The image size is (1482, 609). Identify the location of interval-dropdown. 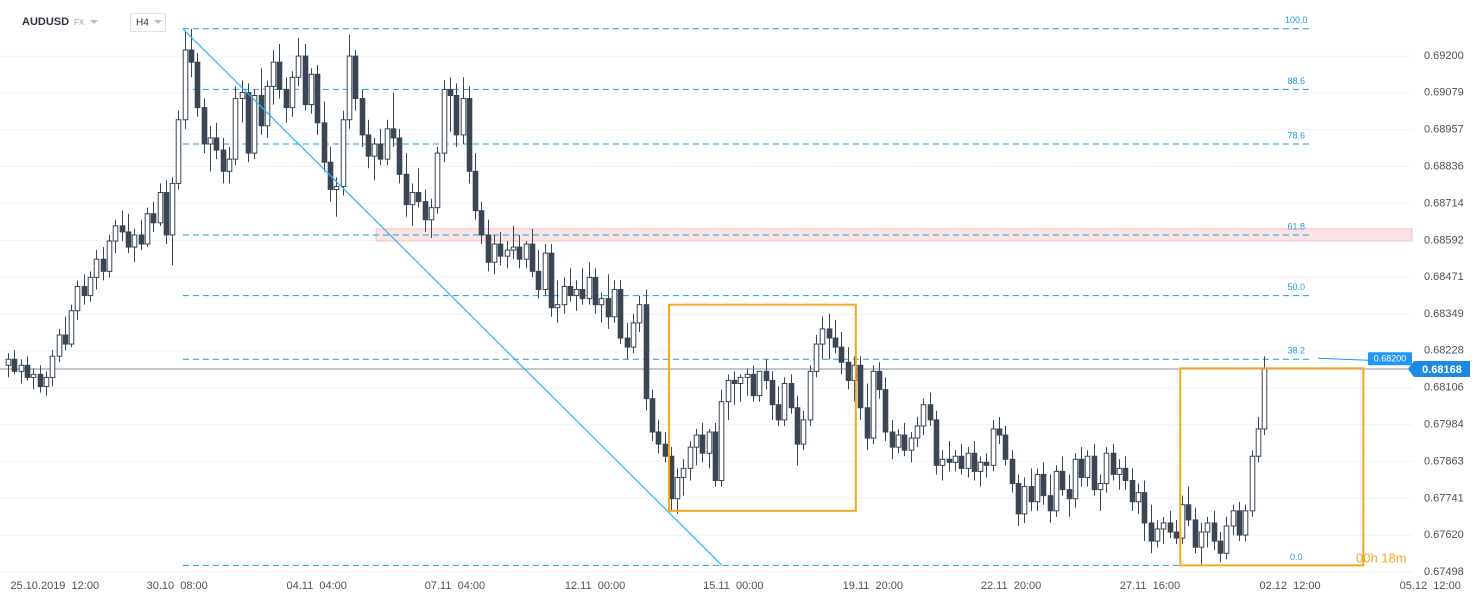
(158, 22).